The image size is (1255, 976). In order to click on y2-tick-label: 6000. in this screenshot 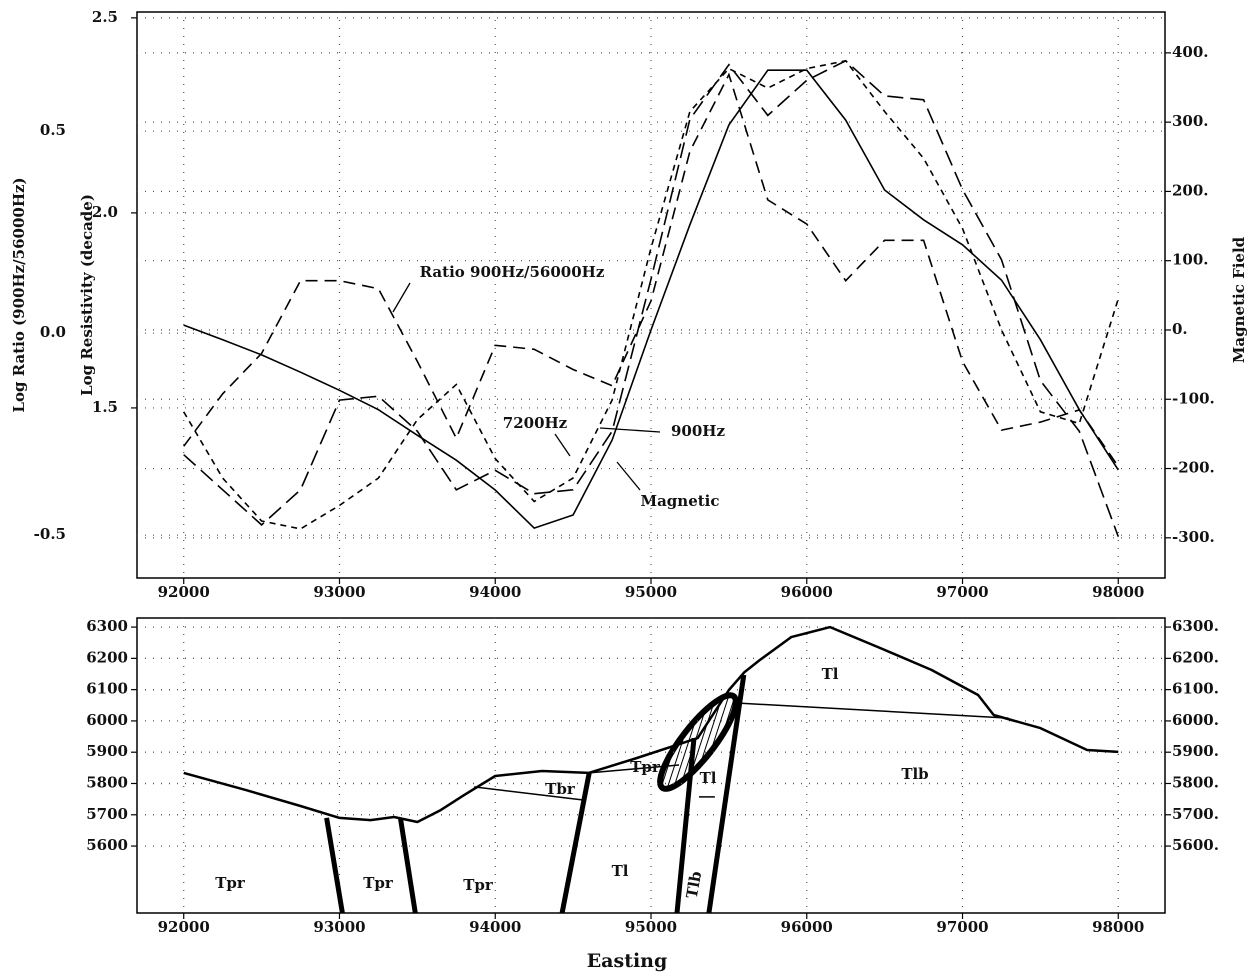, I will do `click(1195, 720)`.